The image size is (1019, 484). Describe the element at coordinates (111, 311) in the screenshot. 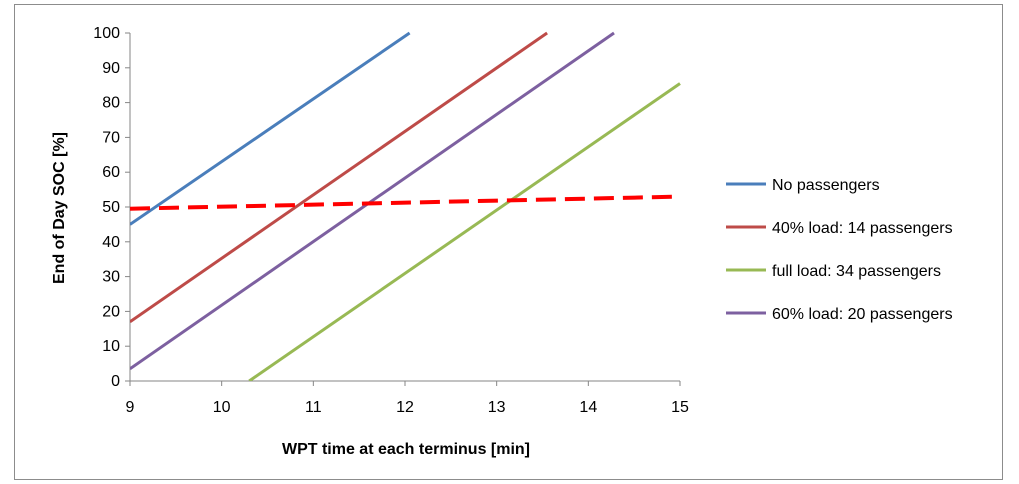

I see `y-tick-label: 20` at that location.